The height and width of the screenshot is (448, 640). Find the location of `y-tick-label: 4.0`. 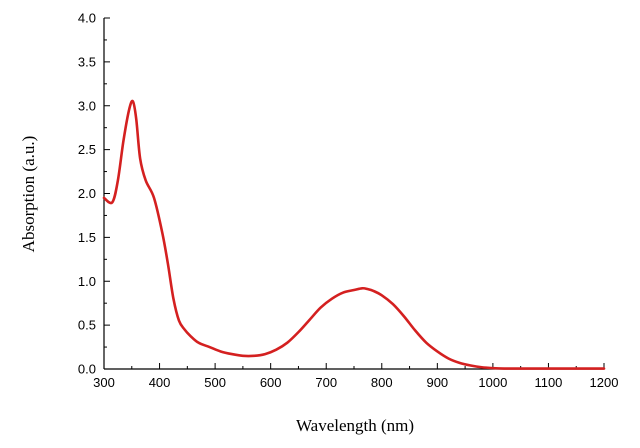

y-tick-label: 4.0 is located at coordinates (87, 18).